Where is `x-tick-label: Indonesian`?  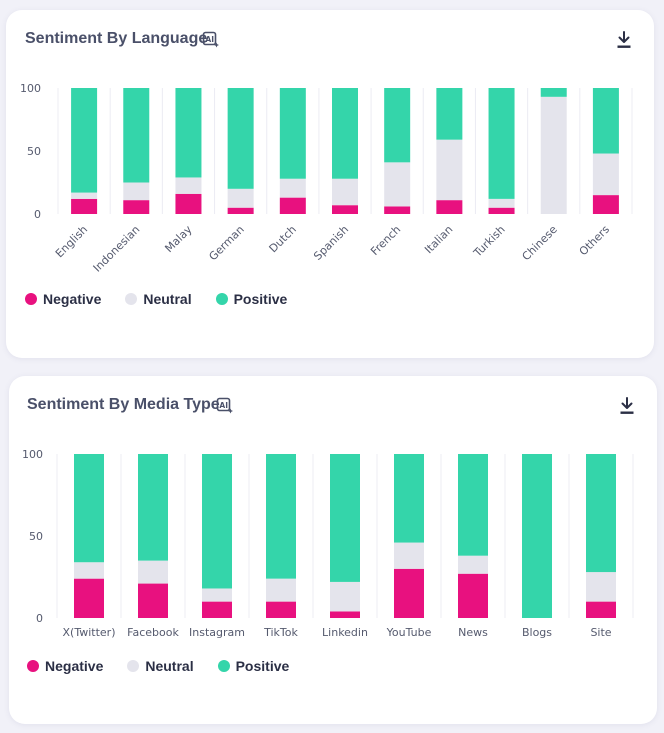 x-tick-label: Indonesian is located at coordinates (117, 249).